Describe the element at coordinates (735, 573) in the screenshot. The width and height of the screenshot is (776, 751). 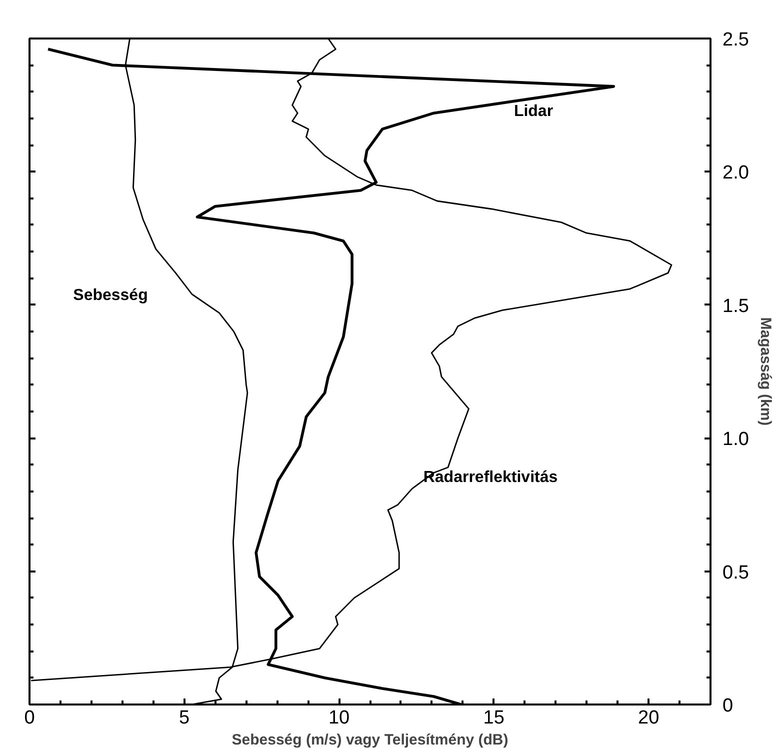
I see `y-tick-label: 0.5` at that location.